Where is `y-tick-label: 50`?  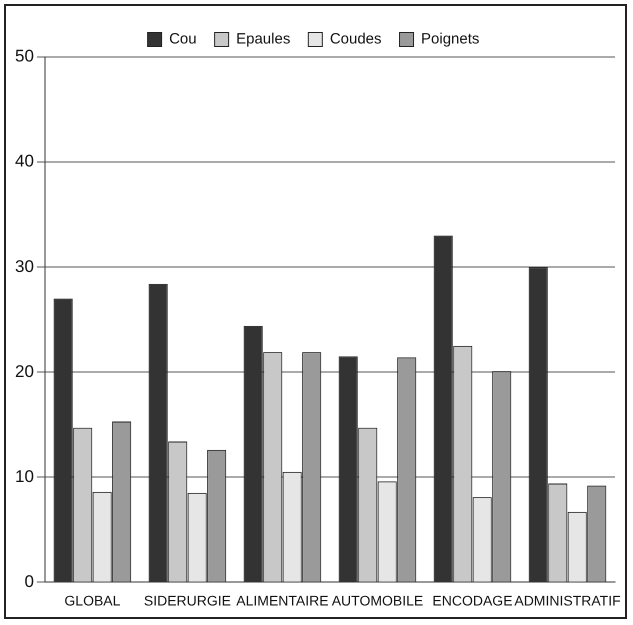
y-tick-label: 50 is located at coordinates (24, 56).